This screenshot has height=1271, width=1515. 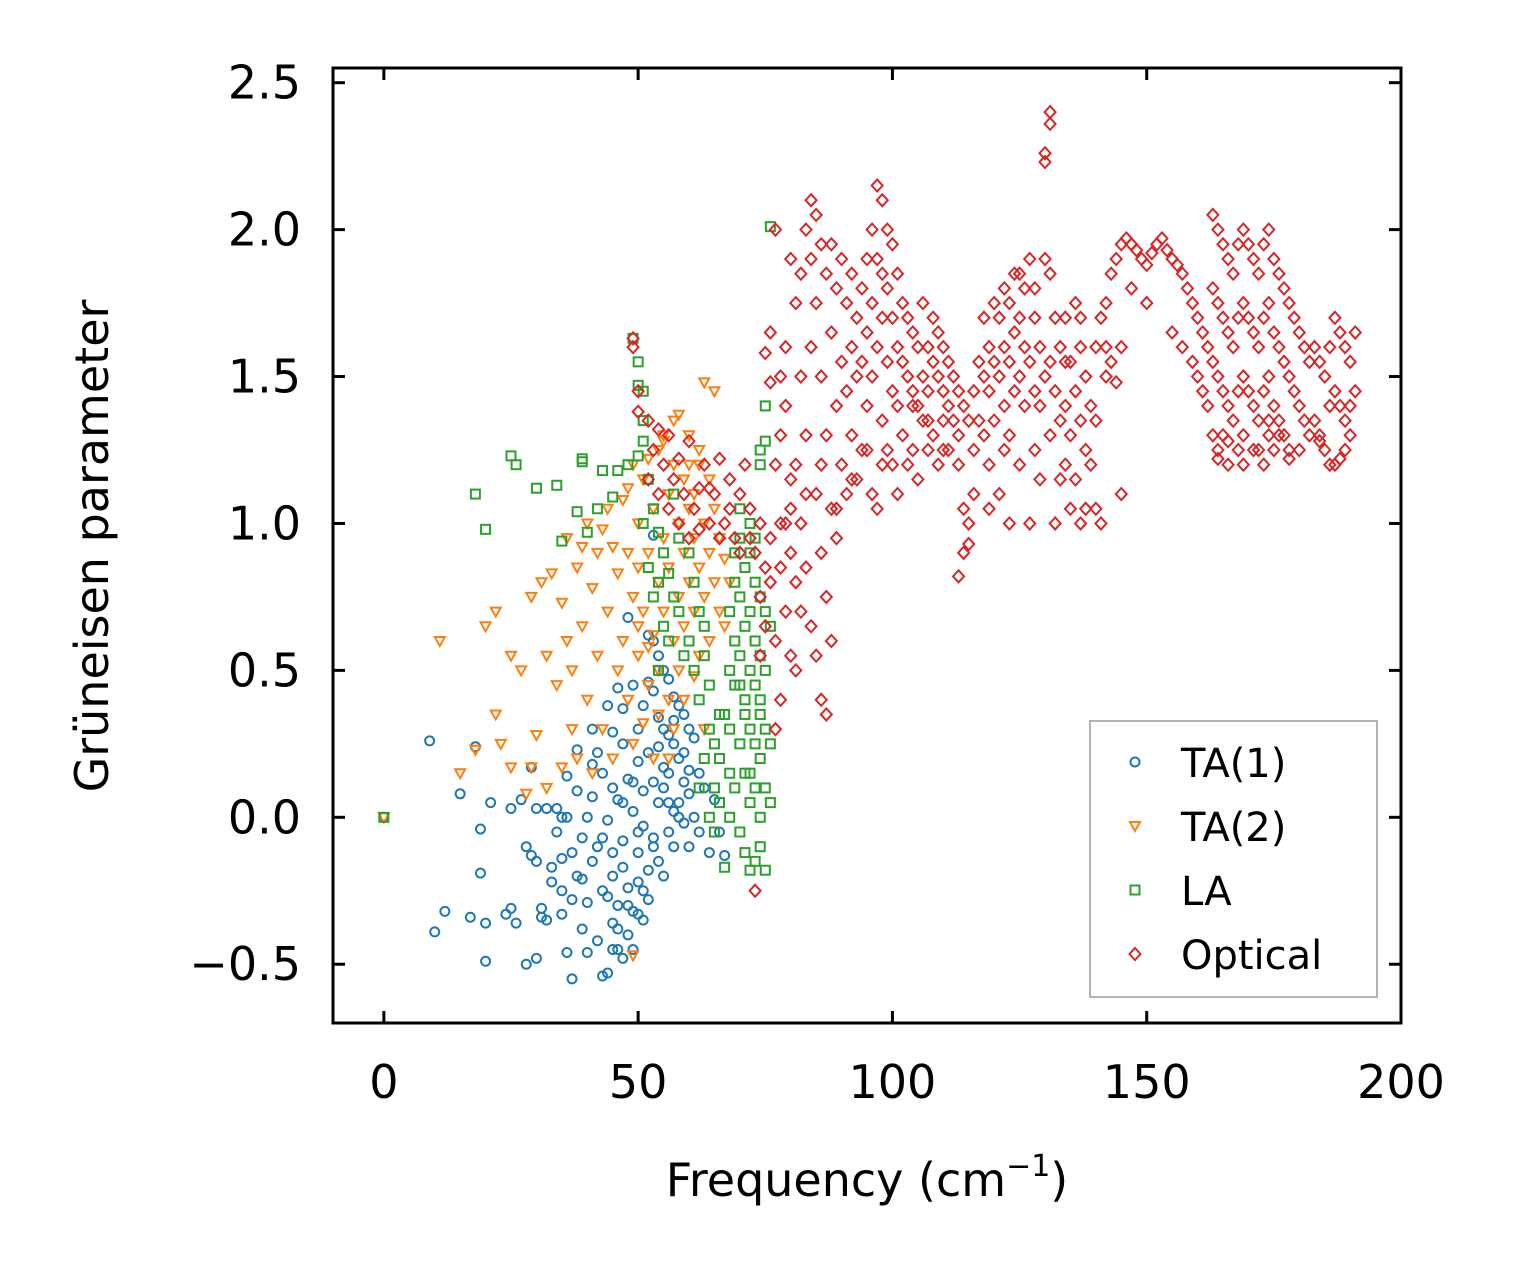 I want to click on y-tick-label: 0.5, so click(x=264, y=670).